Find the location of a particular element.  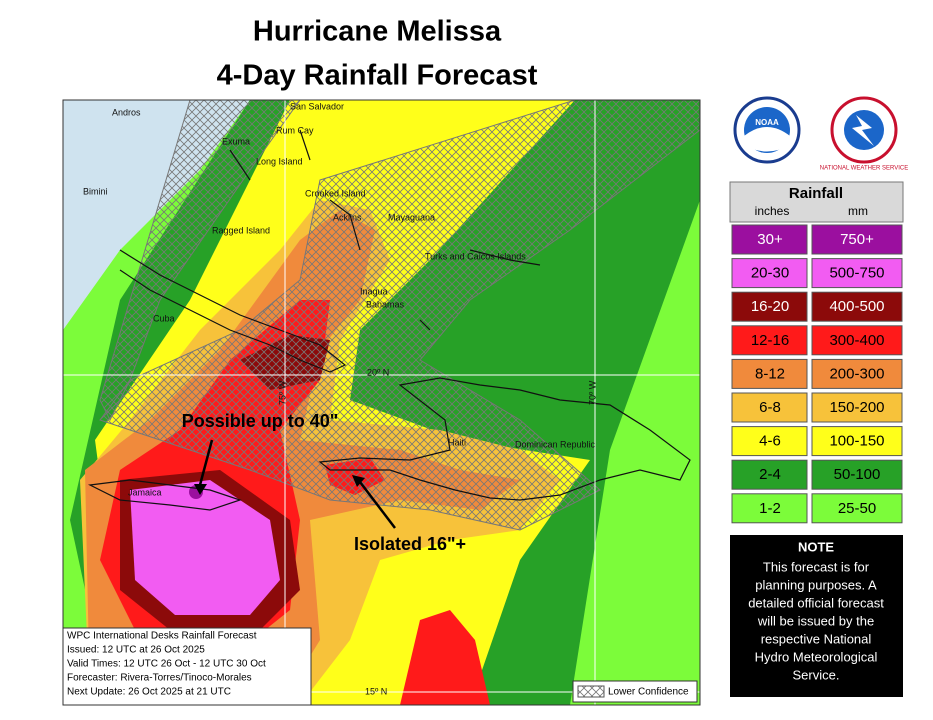

legend-unit: mm is located at coordinates (858, 211).